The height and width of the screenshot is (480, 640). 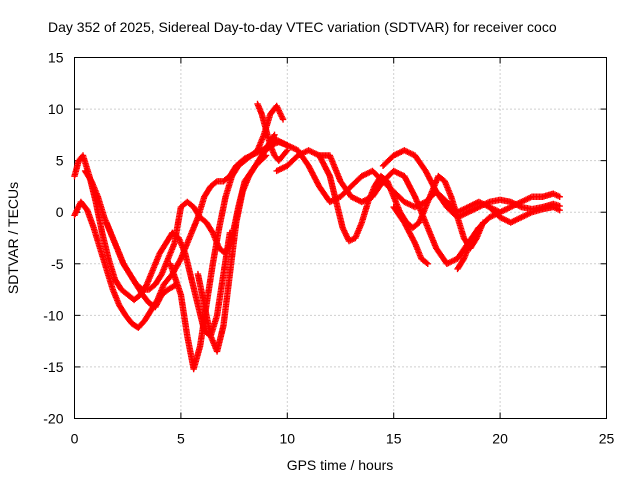 What do you see at coordinates (75, 439) in the screenshot?
I see `x-tick-label: 0` at bounding box center [75, 439].